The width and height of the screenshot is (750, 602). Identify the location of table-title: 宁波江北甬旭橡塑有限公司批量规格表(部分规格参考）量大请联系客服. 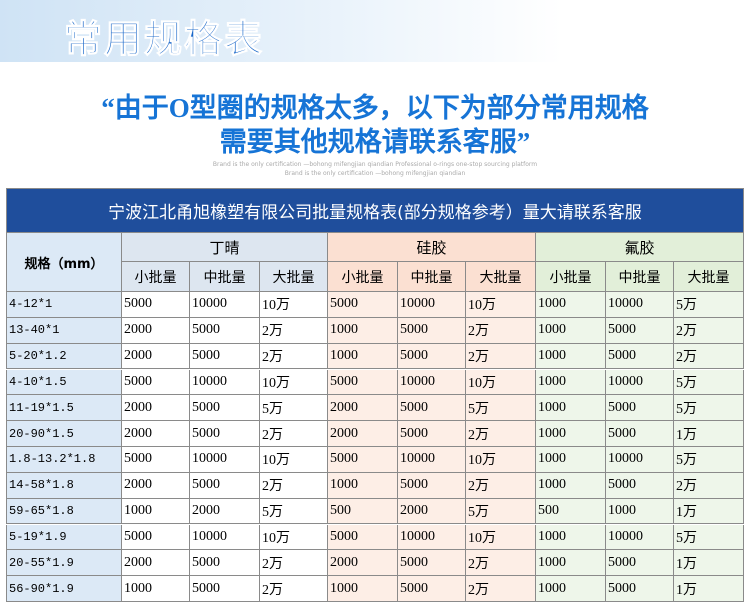
(375, 210).